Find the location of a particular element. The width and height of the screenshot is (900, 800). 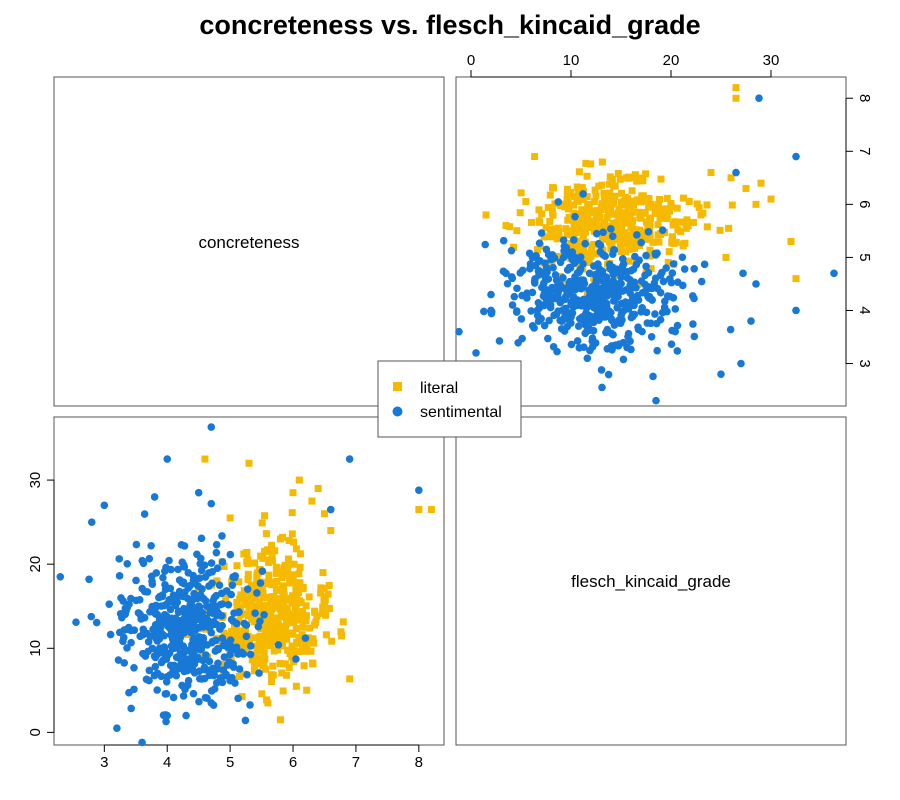

top-tick-label: 20 is located at coordinates (671, 60).